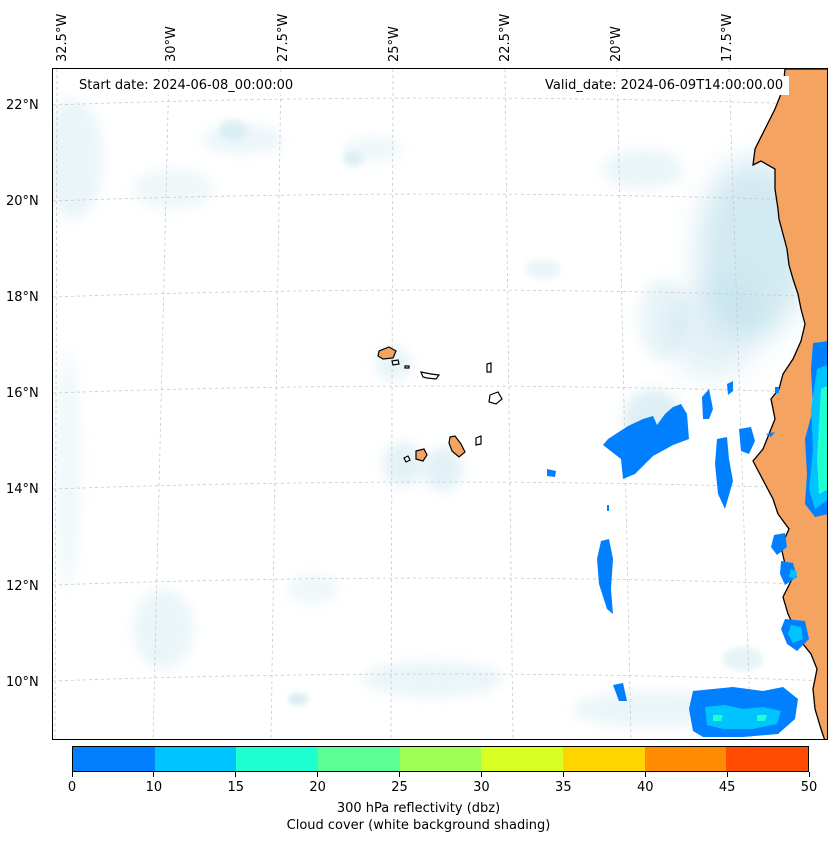  I want to click on meridian-25w, so click(392, 404).